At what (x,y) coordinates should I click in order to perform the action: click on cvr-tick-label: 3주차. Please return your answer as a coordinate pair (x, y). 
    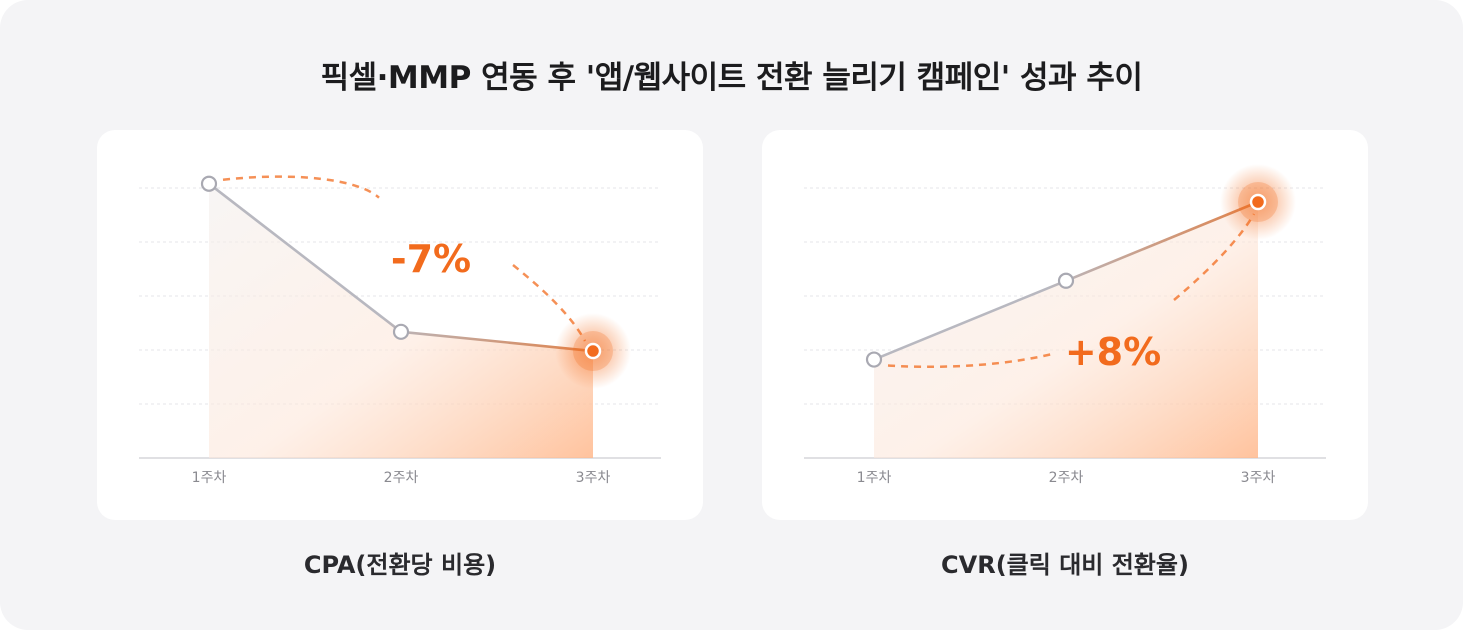
    Looking at the image, I should click on (1258, 478).